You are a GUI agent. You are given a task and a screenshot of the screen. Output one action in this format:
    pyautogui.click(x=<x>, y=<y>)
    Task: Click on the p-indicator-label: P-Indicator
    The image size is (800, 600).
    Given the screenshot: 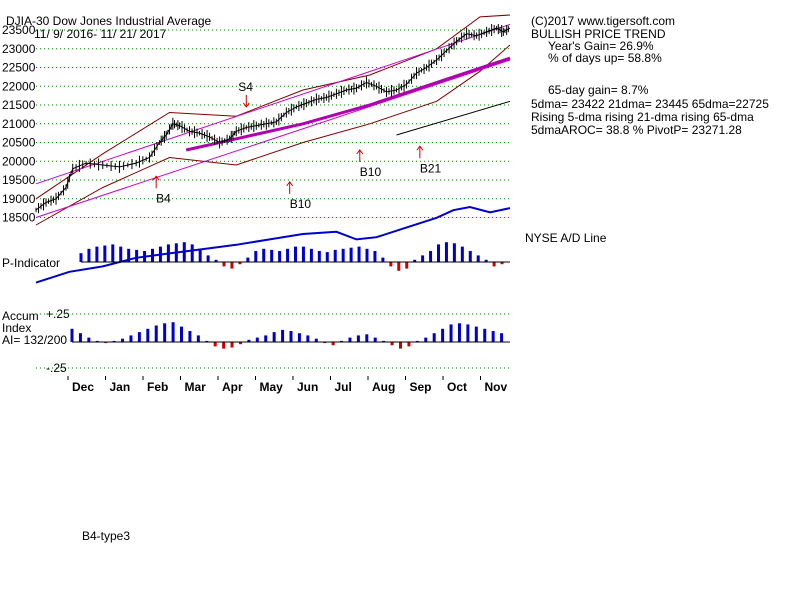 What is the action you would take?
    pyautogui.click(x=31, y=263)
    